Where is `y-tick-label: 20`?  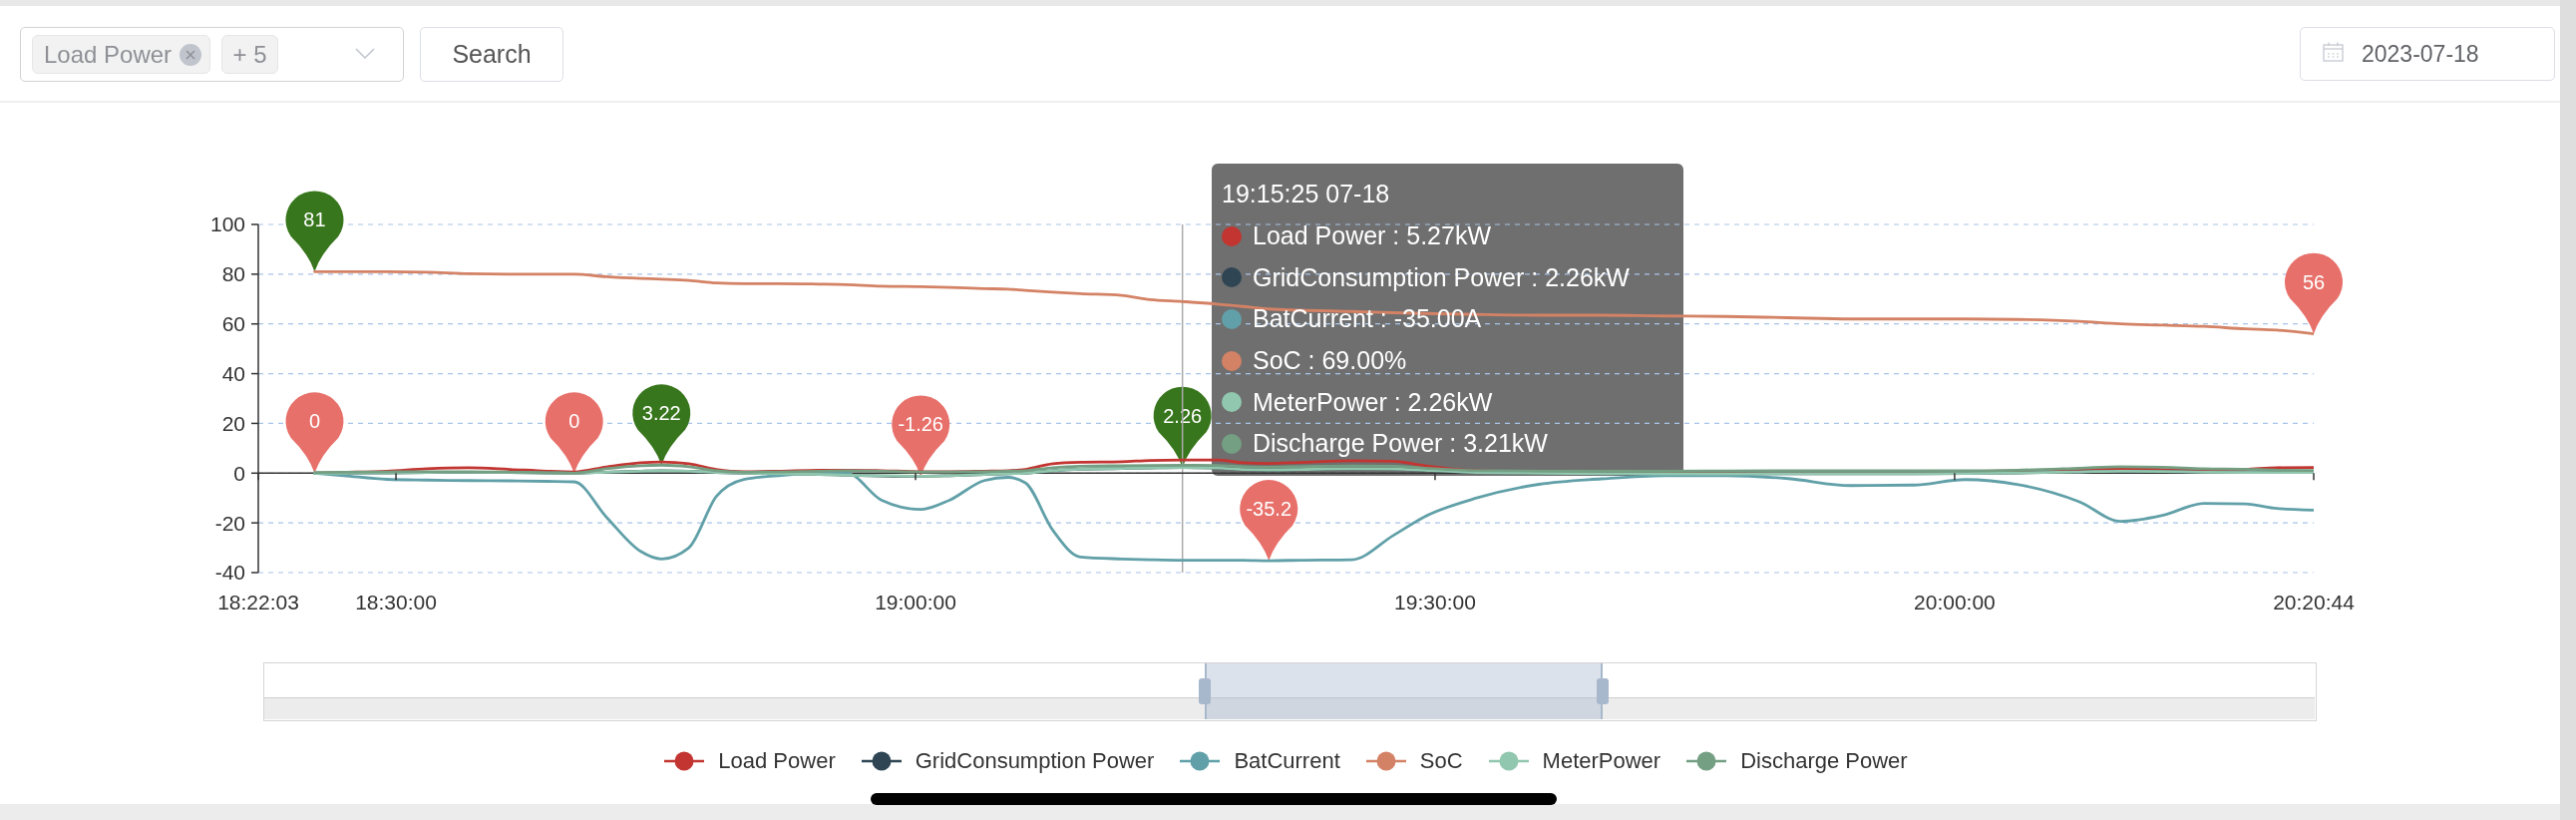
y-tick-label: 20 is located at coordinates (233, 423).